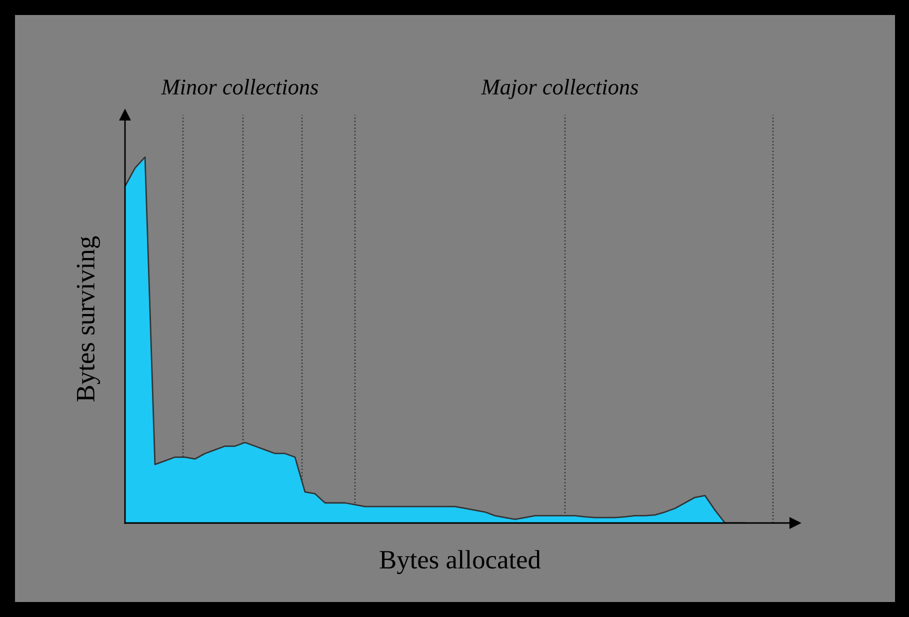 The image size is (909, 617). Describe the element at coordinates (239, 86) in the screenshot. I see `text: Minor collections` at that location.